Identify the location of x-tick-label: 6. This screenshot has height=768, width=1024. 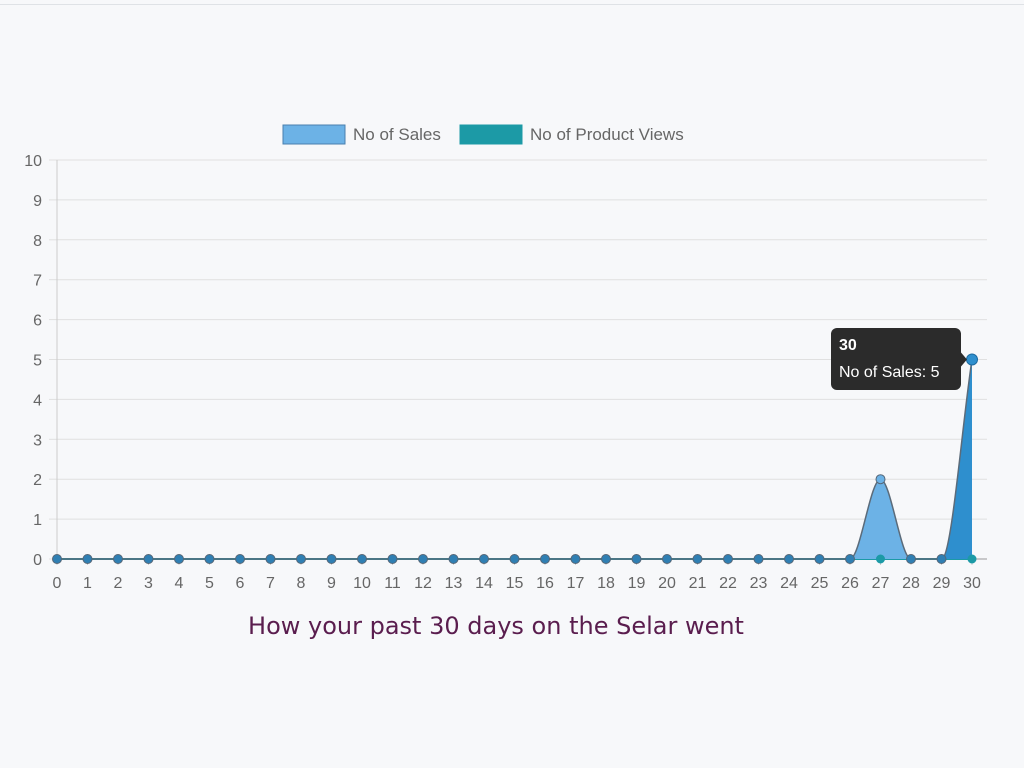
(240, 583).